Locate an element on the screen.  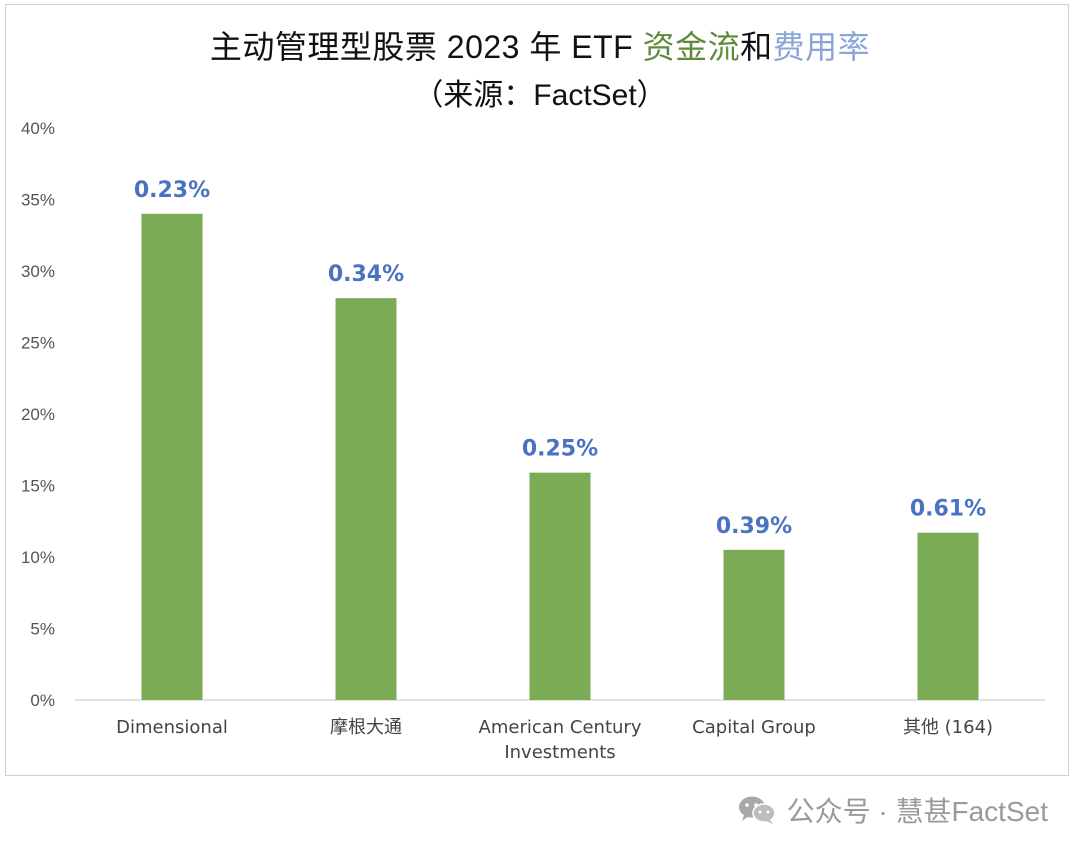
x-tick-label: 其他 (164) is located at coordinates (948, 727).